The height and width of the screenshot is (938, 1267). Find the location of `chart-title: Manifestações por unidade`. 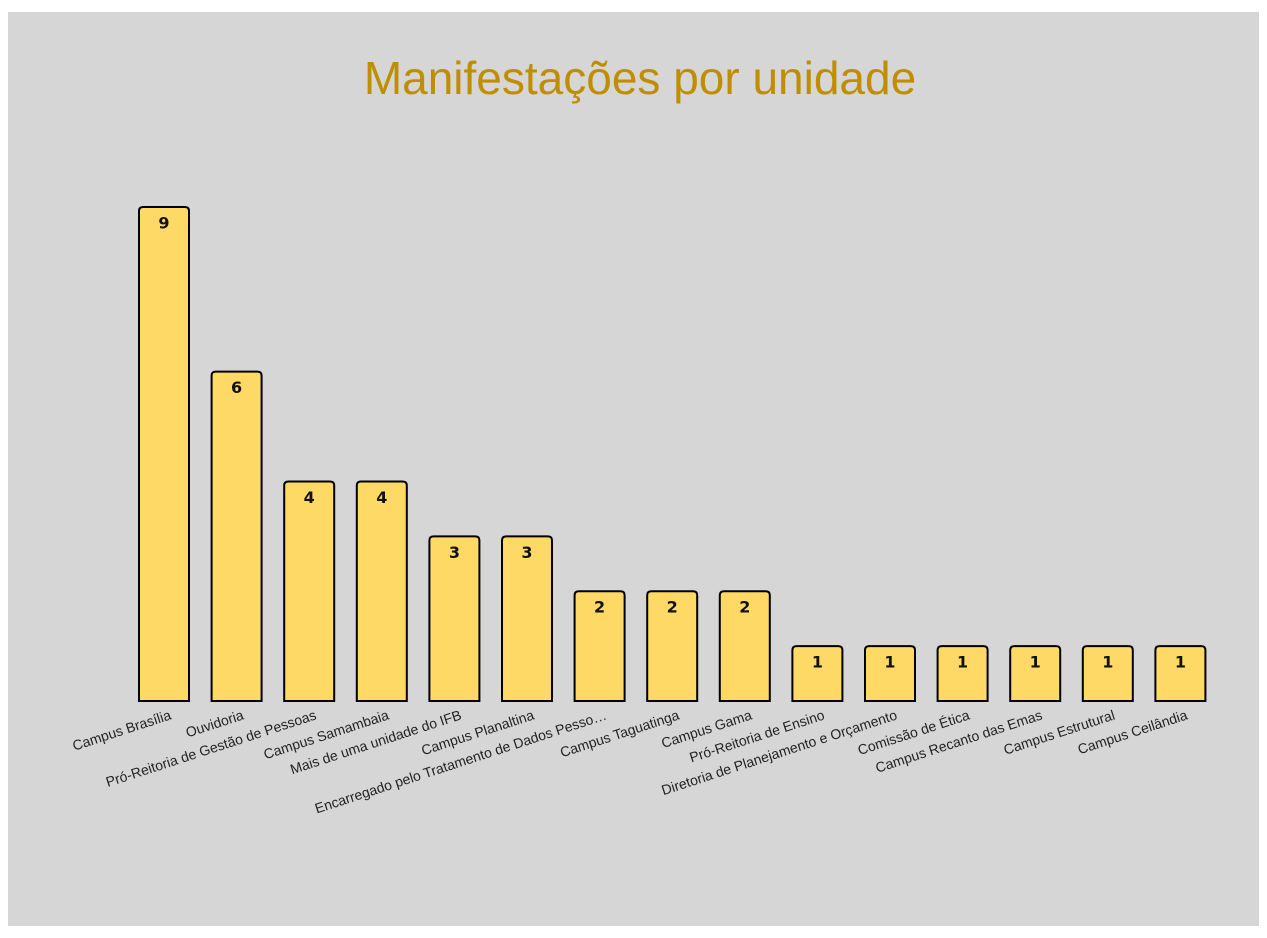

chart-title: Manifestações por unidade is located at coordinates (640, 78).